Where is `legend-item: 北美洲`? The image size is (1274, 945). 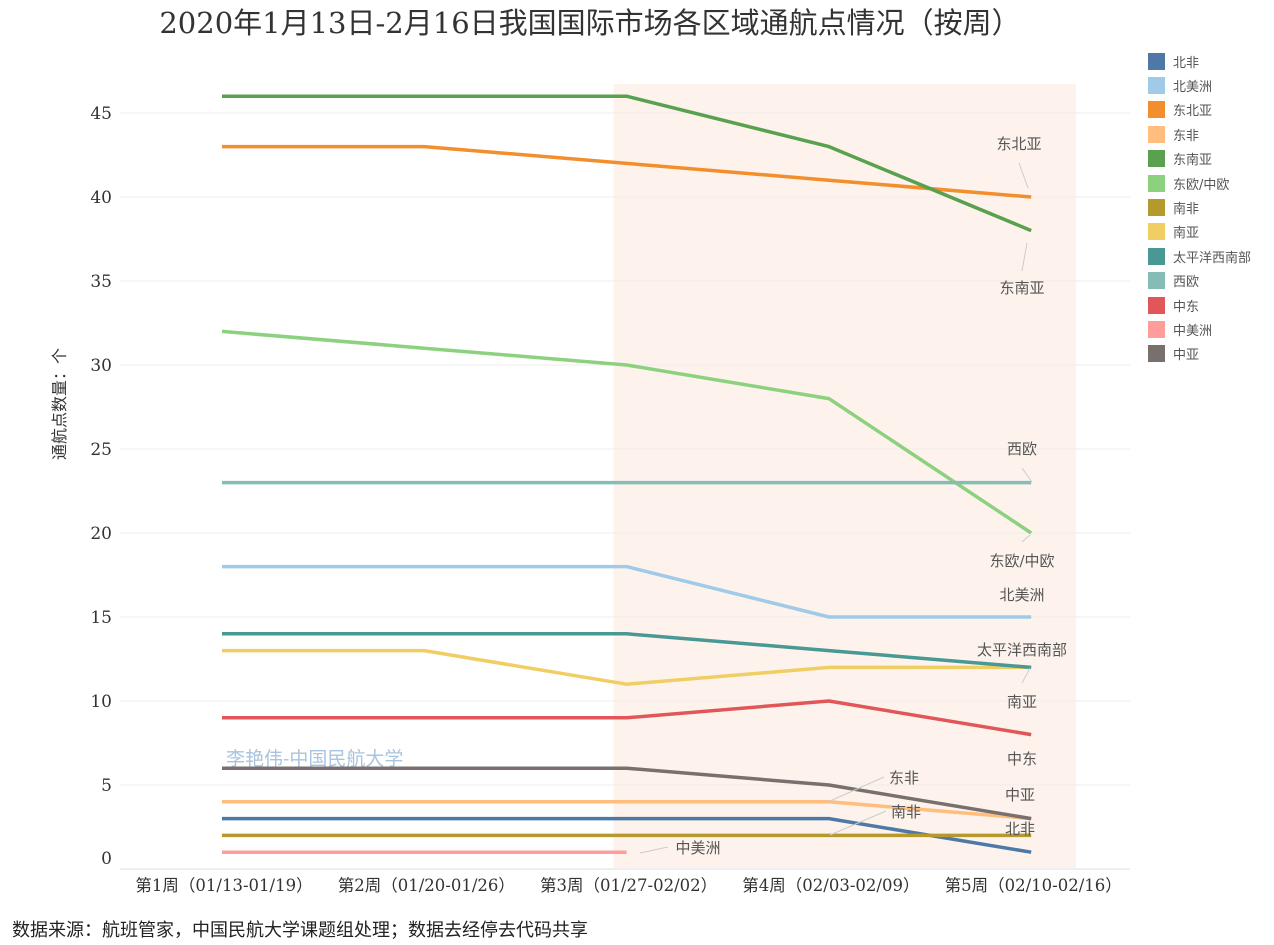
legend-item: 北美洲 is located at coordinates (1199, 85).